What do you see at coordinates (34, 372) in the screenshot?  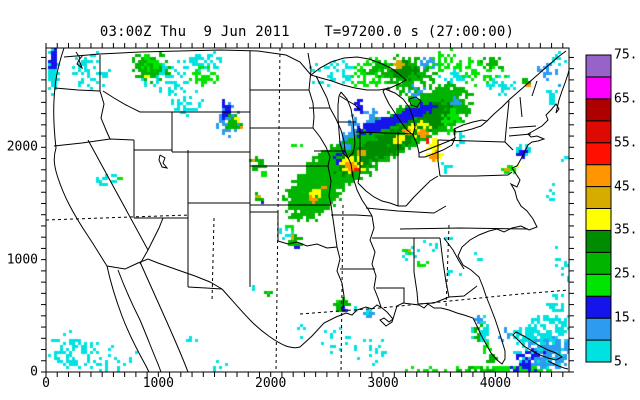 I see `y-axis-label: 0` at bounding box center [34, 372].